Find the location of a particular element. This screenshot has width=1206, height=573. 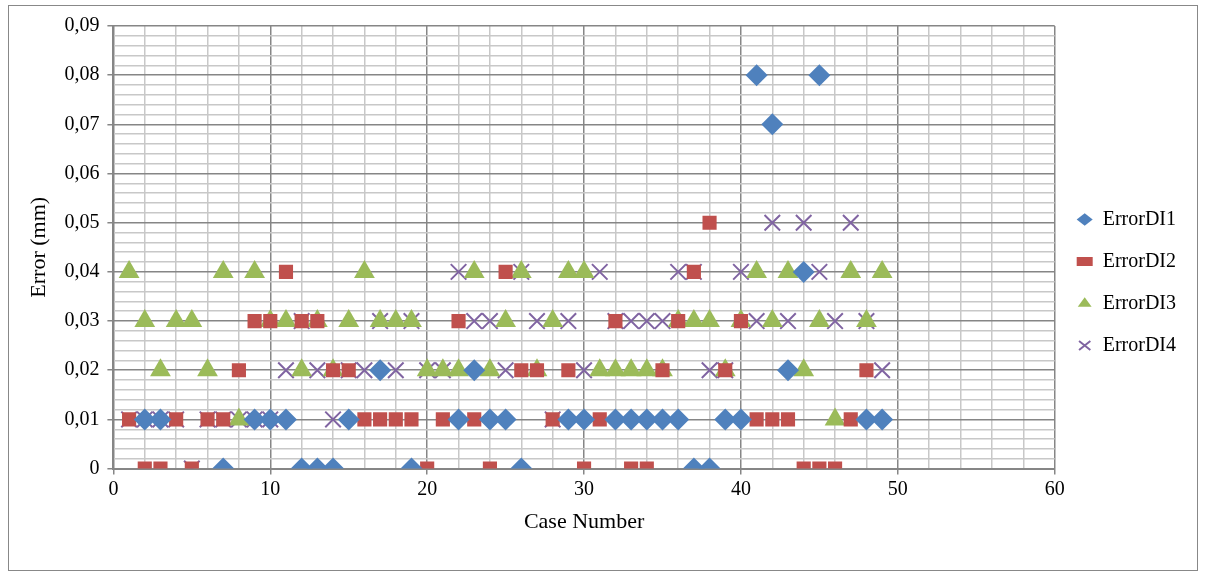

legend-label: ErrorDI1 is located at coordinates (1139, 217).